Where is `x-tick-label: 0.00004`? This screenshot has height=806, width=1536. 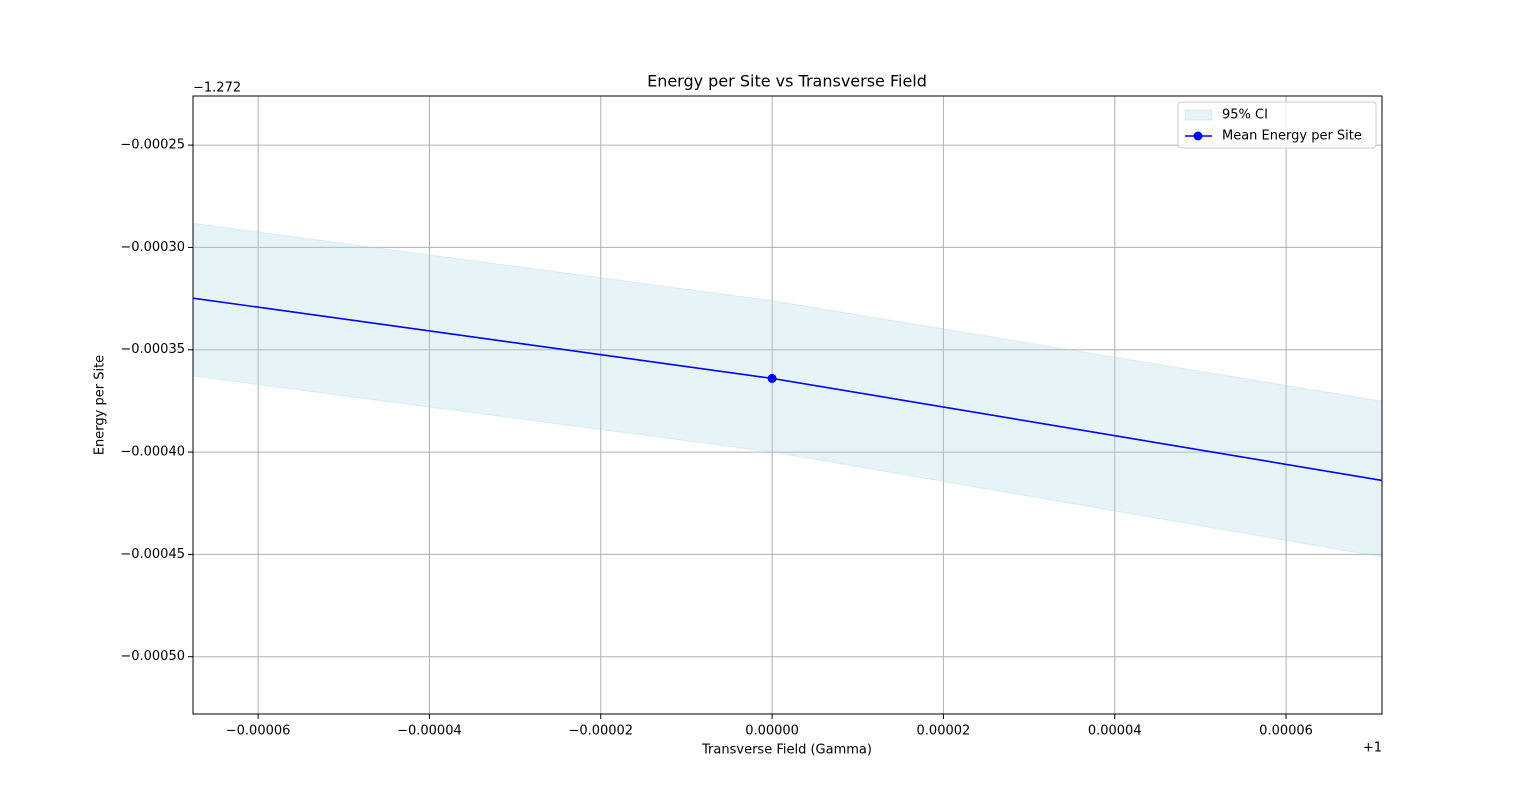 x-tick-label: 0.00004 is located at coordinates (1115, 731).